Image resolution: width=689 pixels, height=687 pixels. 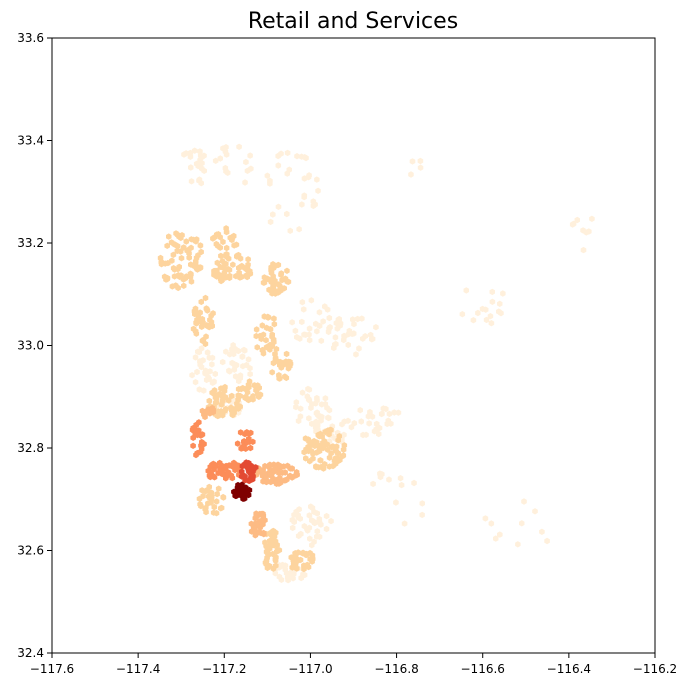 What do you see at coordinates (224, 669) in the screenshot?
I see `x-tick-label: −117.2` at bounding box center [224, 669].